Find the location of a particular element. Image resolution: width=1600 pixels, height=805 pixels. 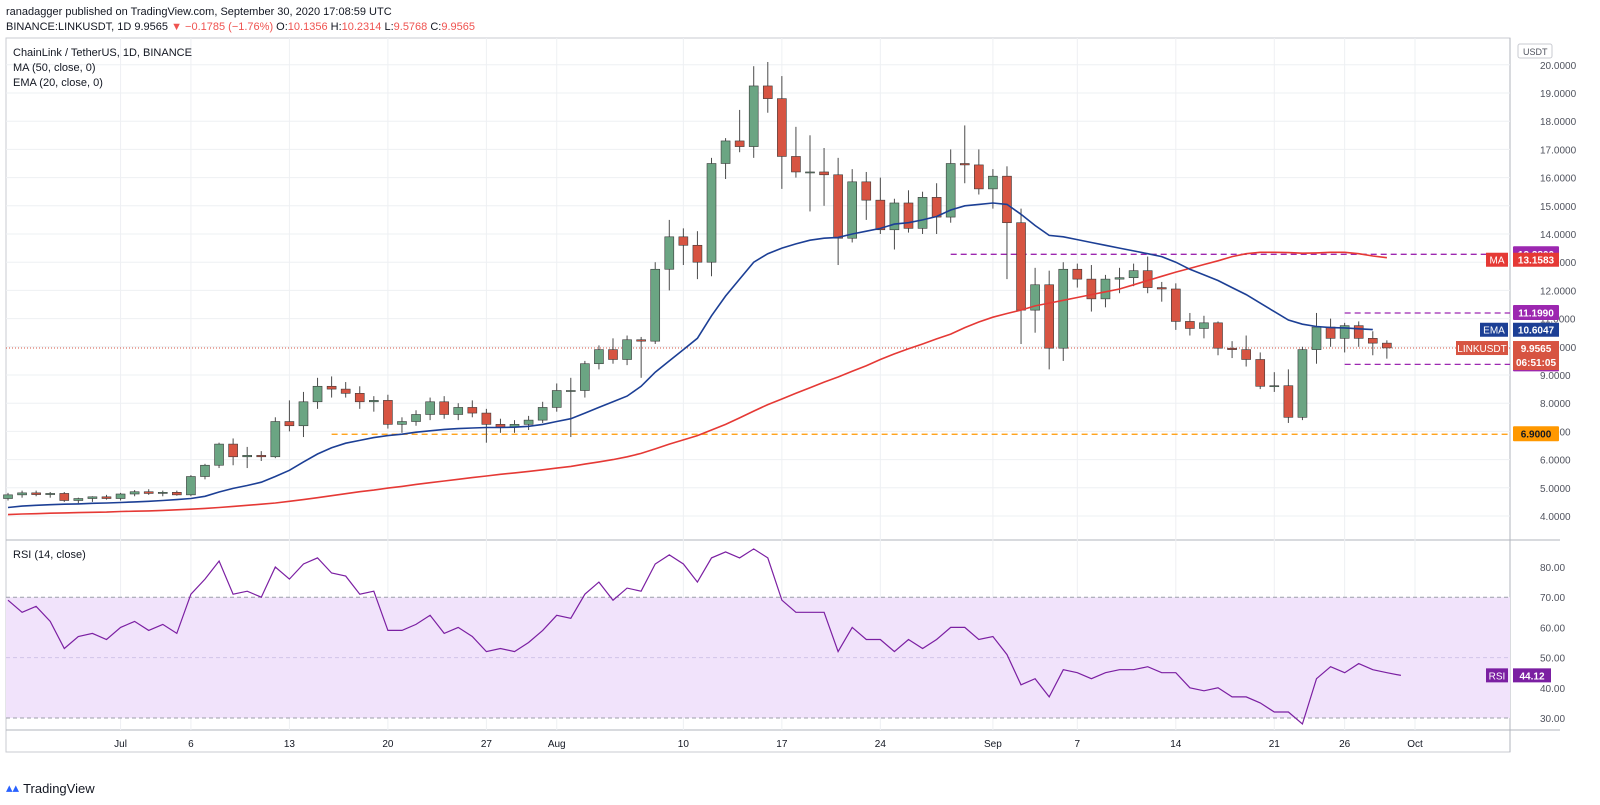

ohlc-close: 9.9565 is located at coordinates (458, 27).